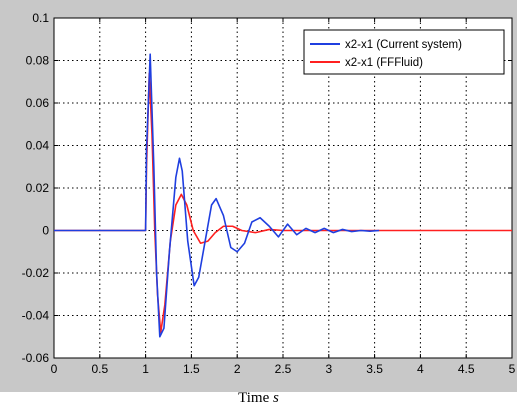 The width and height of the screenshot is (517, 412). Describe the element at coordinates (191, 369) in the screenshot. I see `x-tick-label: 1.5` at that location.